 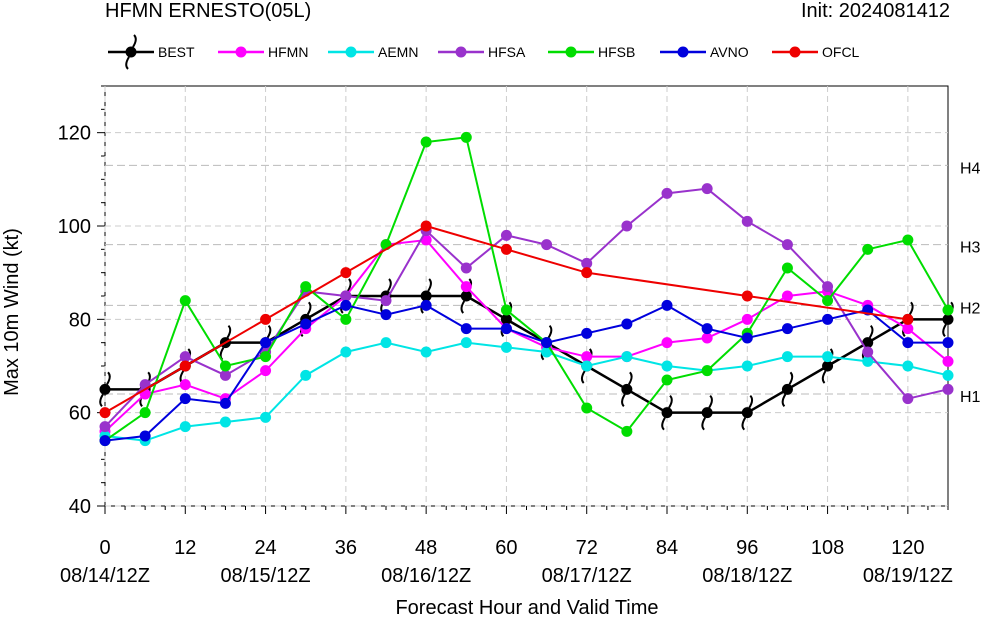 What do you see at coordinates (12, 312) in the screenshot?
I see `y-axis-label: Max 10m Wind (kt)` at bounding box center [12, 312].